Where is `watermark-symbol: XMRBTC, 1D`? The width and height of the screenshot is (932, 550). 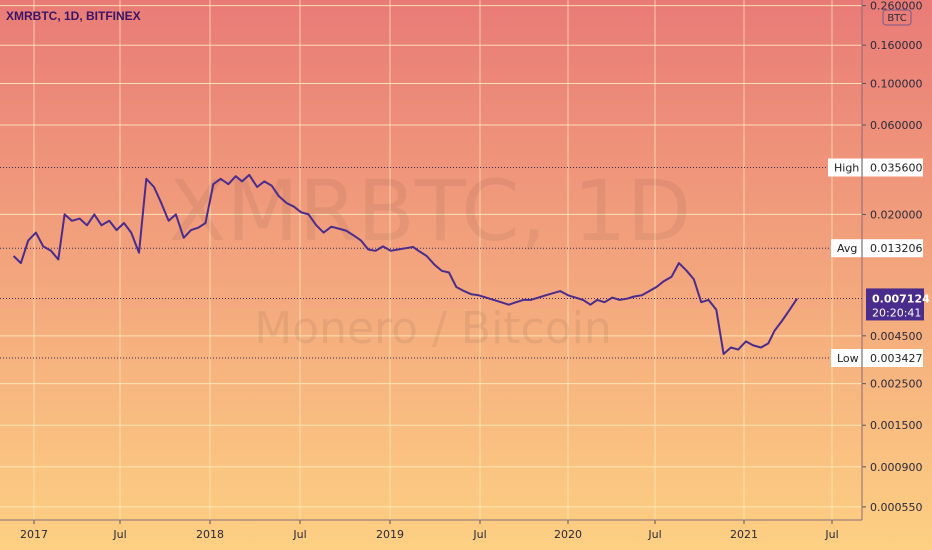 watermark-symbol: XMRBTC, 1D is located at coordinates (430, 211).